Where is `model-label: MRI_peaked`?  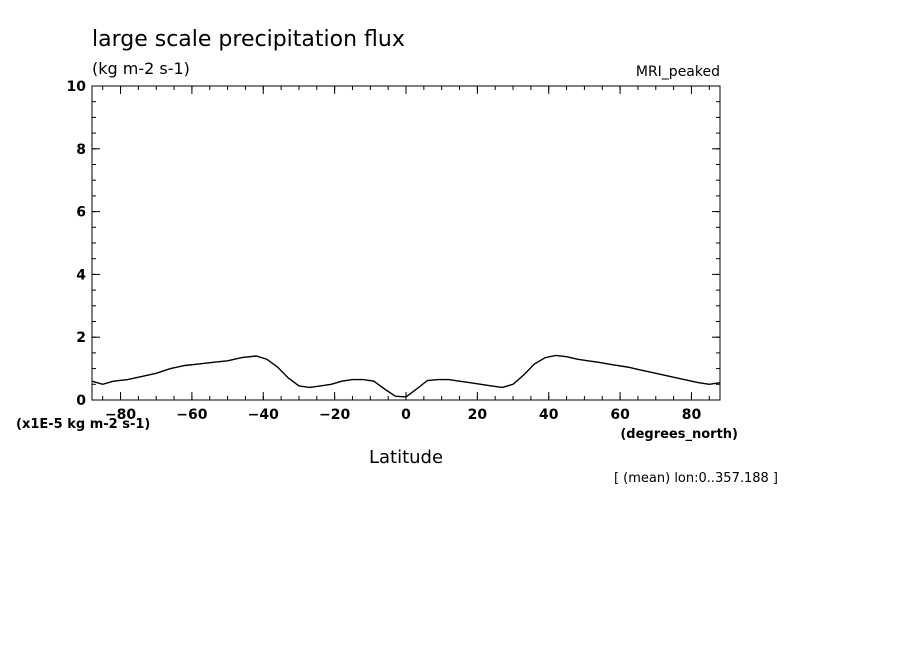
model-label: MRI_peaked is located at coordinates (678, 72).